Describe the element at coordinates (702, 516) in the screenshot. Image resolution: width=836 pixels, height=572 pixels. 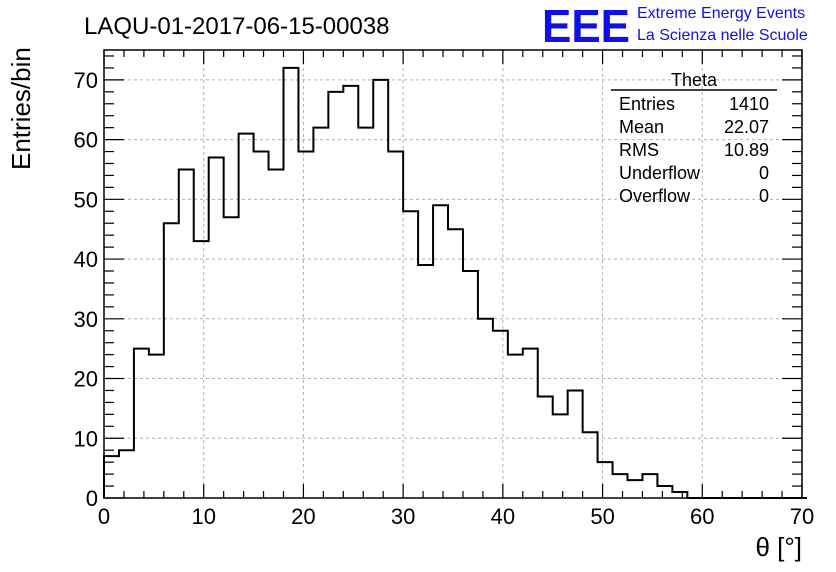
I see `x-tick-label: 60` at that location.